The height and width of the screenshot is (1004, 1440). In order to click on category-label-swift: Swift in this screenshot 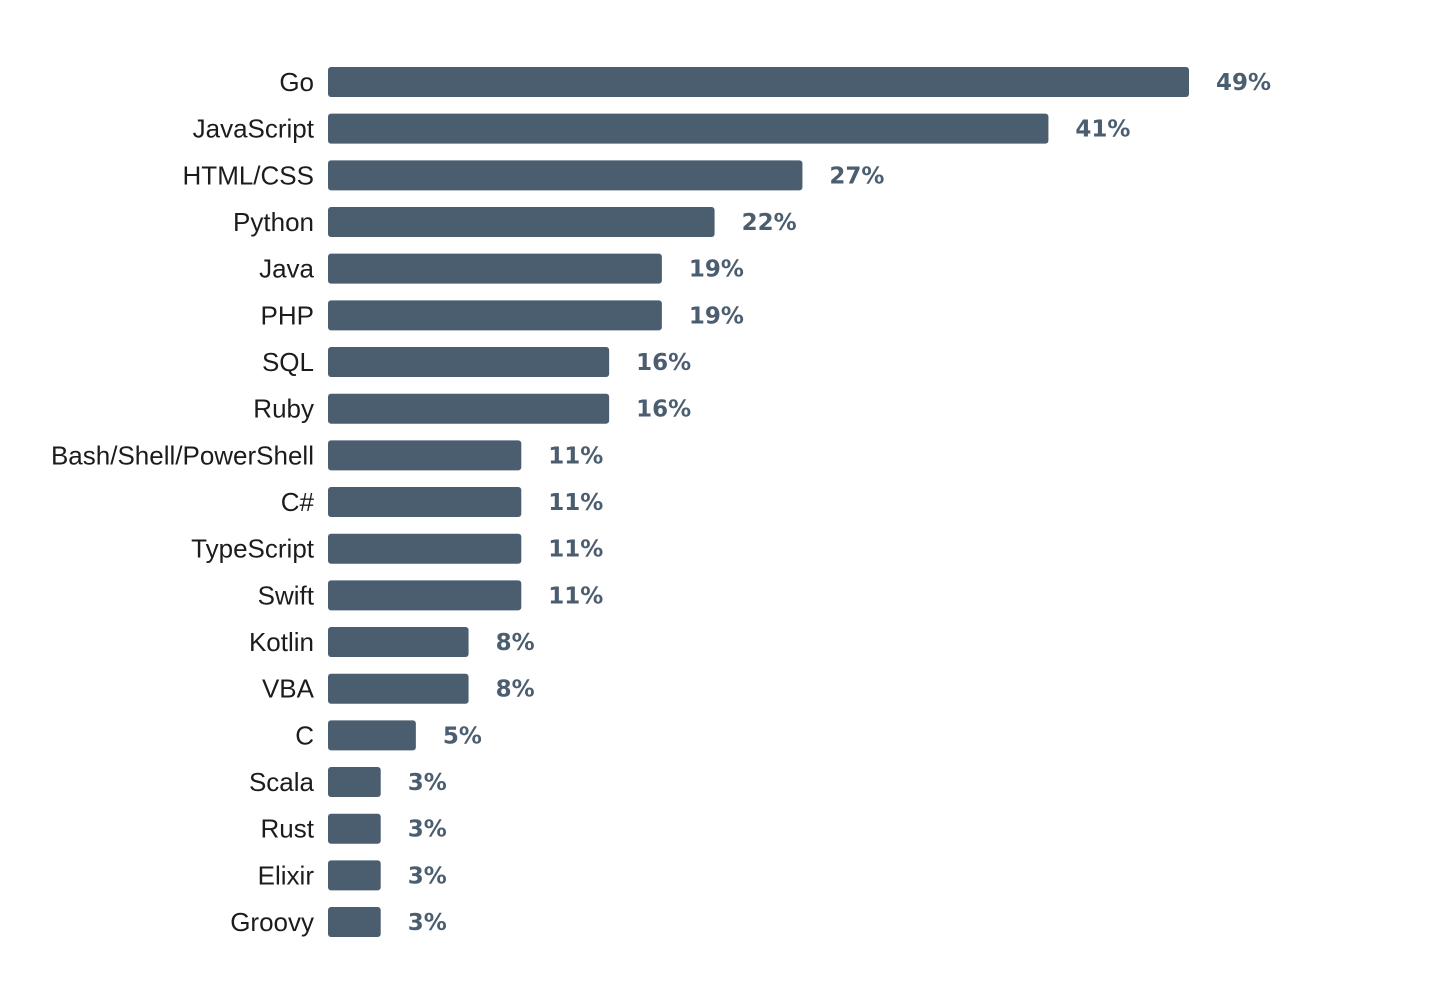, I will do `click(286, 595)`.